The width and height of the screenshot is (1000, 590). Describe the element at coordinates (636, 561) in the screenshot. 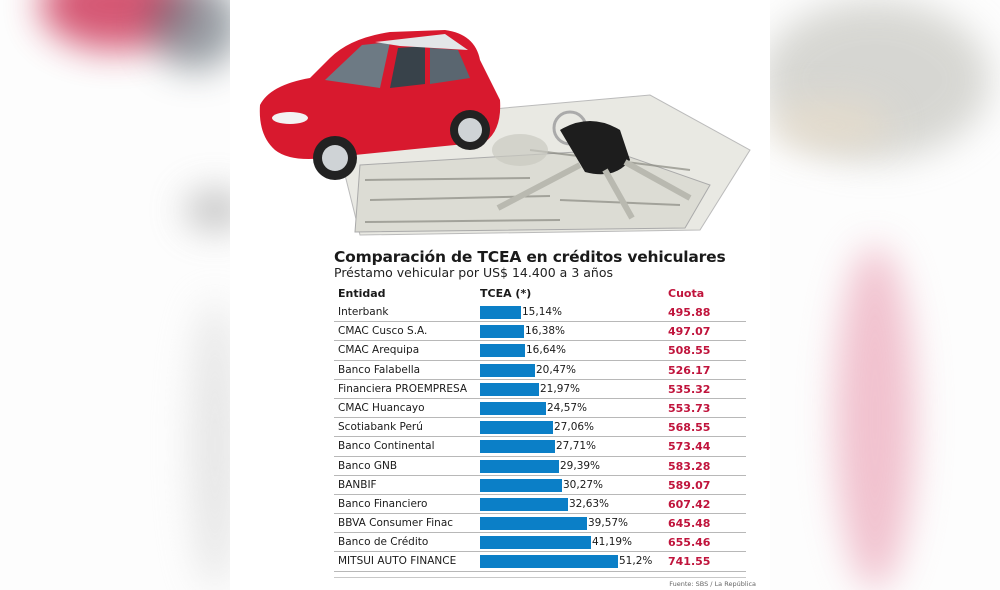

I see `tcea-value: 51,2%` at that location.